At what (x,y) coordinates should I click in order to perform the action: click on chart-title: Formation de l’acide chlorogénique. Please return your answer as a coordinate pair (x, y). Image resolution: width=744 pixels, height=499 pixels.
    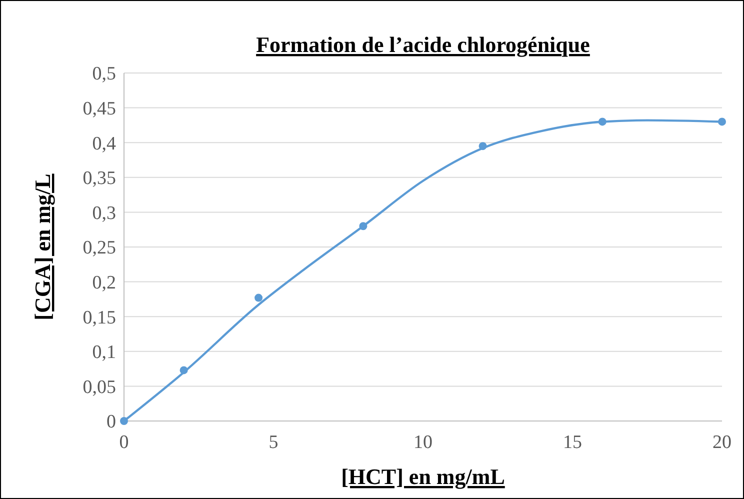
    Looking at the image, I should click on (423, 44).